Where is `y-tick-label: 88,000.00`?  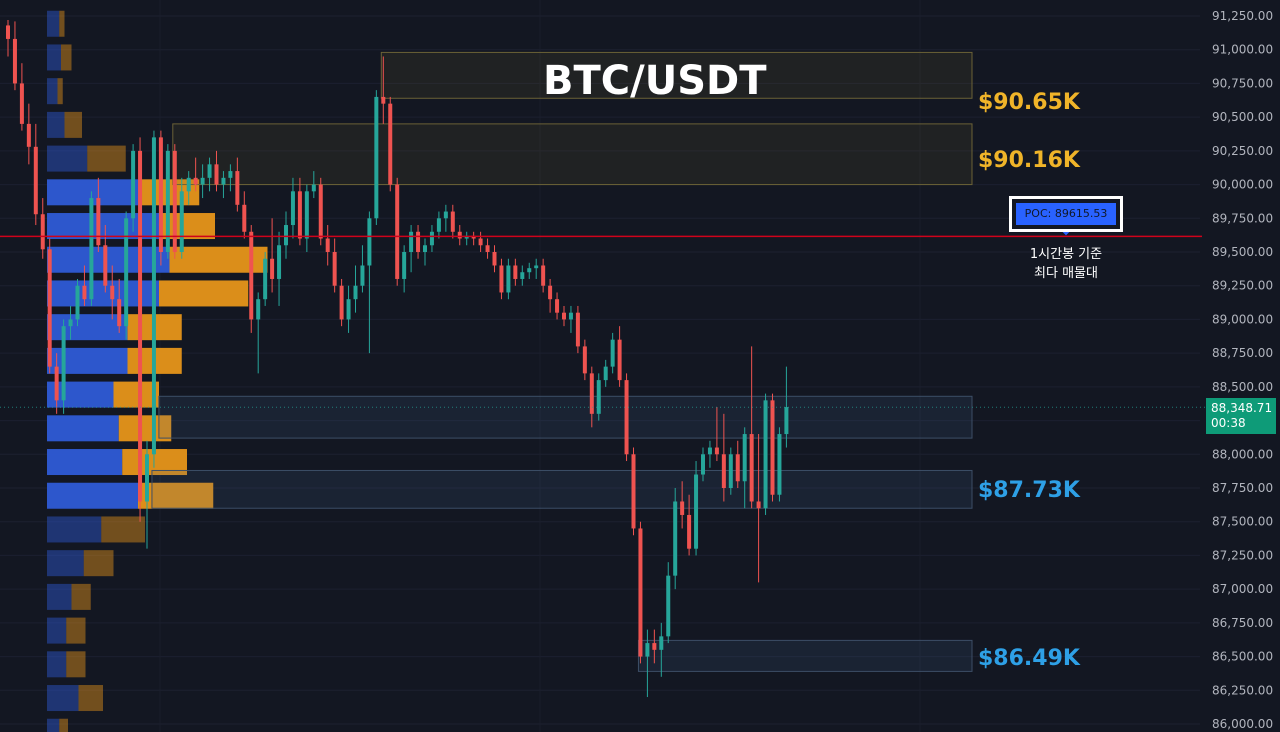
y-tick-label: 88,000.00 is located at coordinates (1242, 454).